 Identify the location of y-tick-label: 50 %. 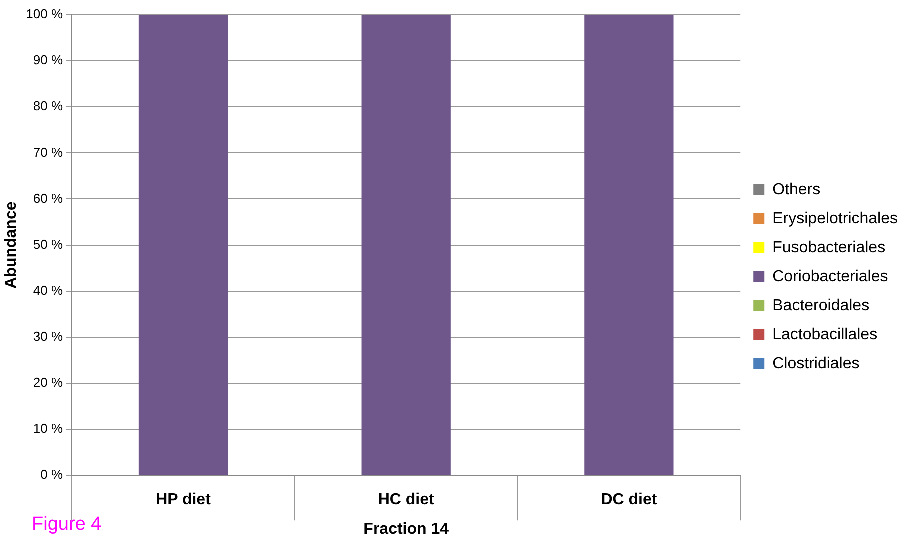
(48, 244).